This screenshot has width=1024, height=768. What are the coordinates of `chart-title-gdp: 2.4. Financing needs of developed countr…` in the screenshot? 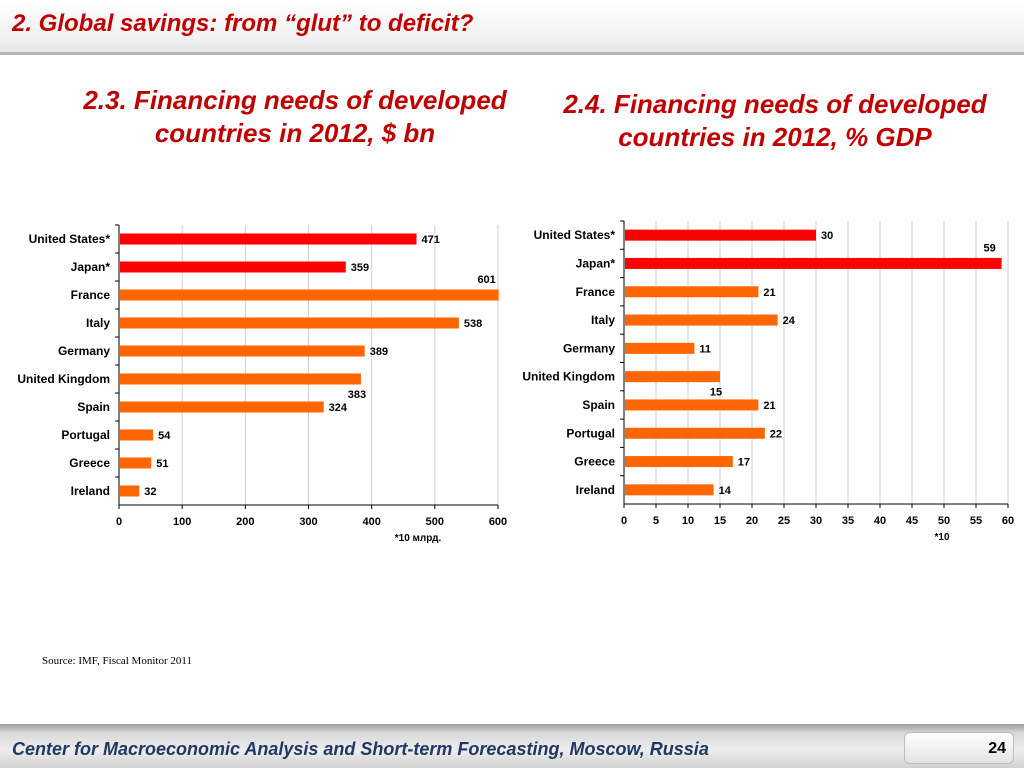 It's located at (775, 120).